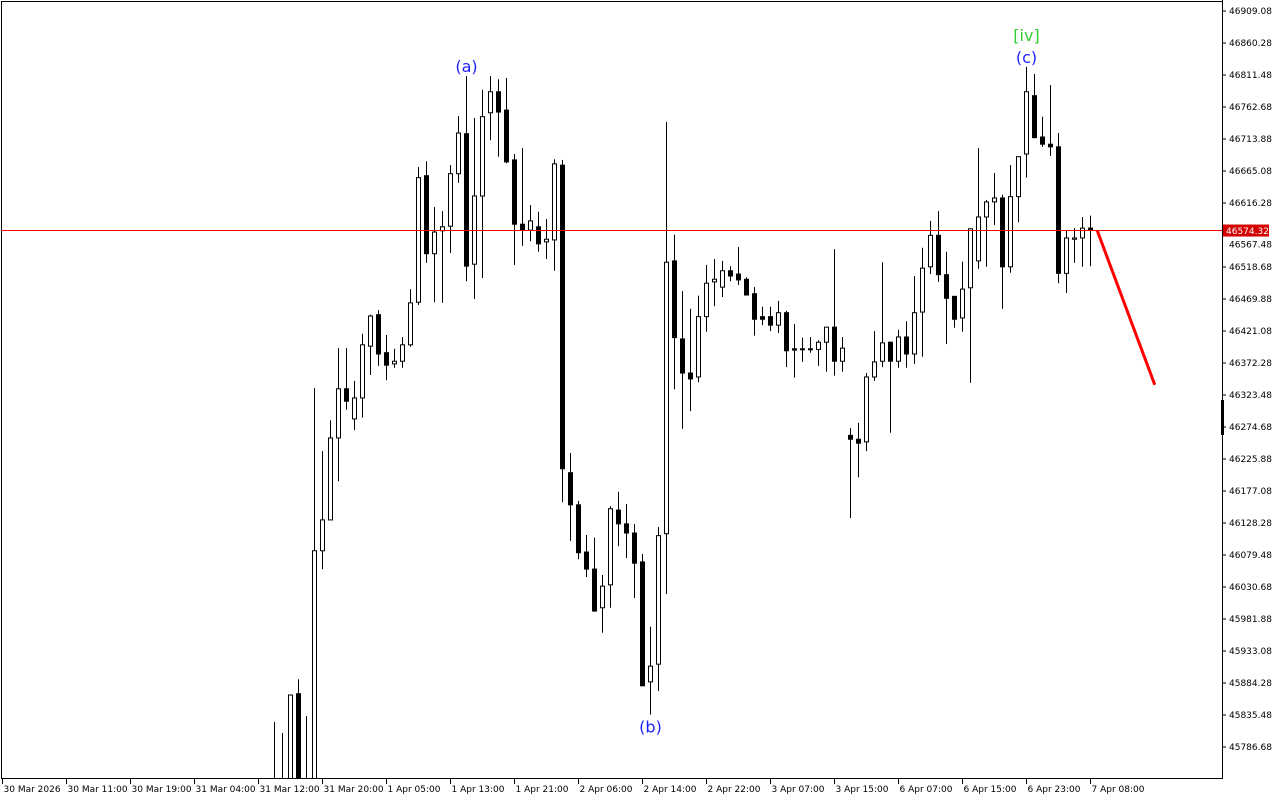 The height and width of the screenshot is (800, 1280). Describe the element at coordinates (226, 790) in the screenshot. I see `time-tick-label: 31 Mar 04:00` at that location.